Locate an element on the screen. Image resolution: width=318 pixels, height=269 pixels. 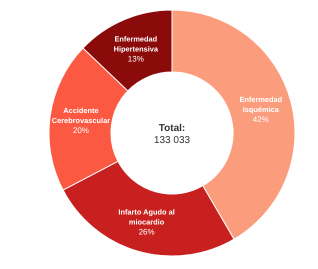
text: 133 033 is located at coordinates (172, 140).